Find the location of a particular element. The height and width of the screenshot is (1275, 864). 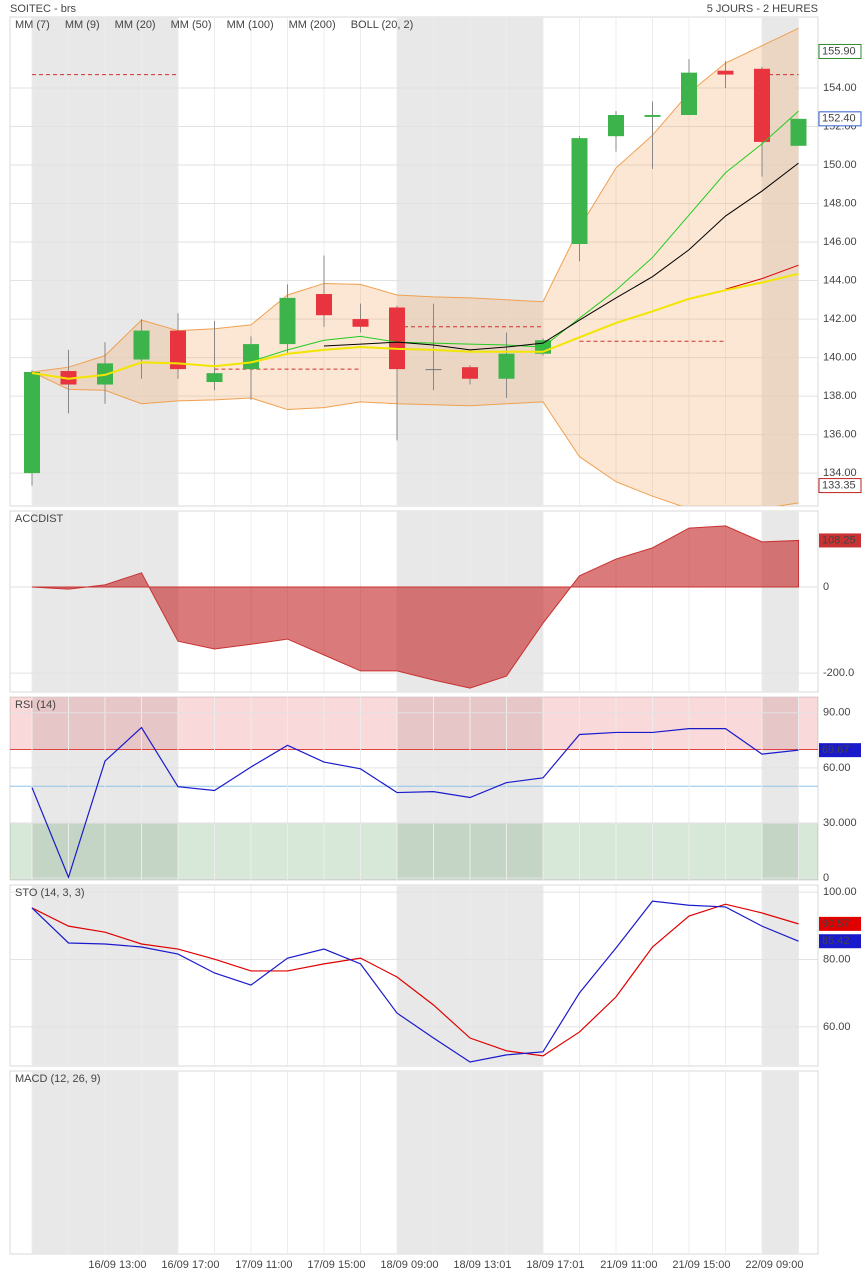

oversold-zone is located at coordinates (414, 851).